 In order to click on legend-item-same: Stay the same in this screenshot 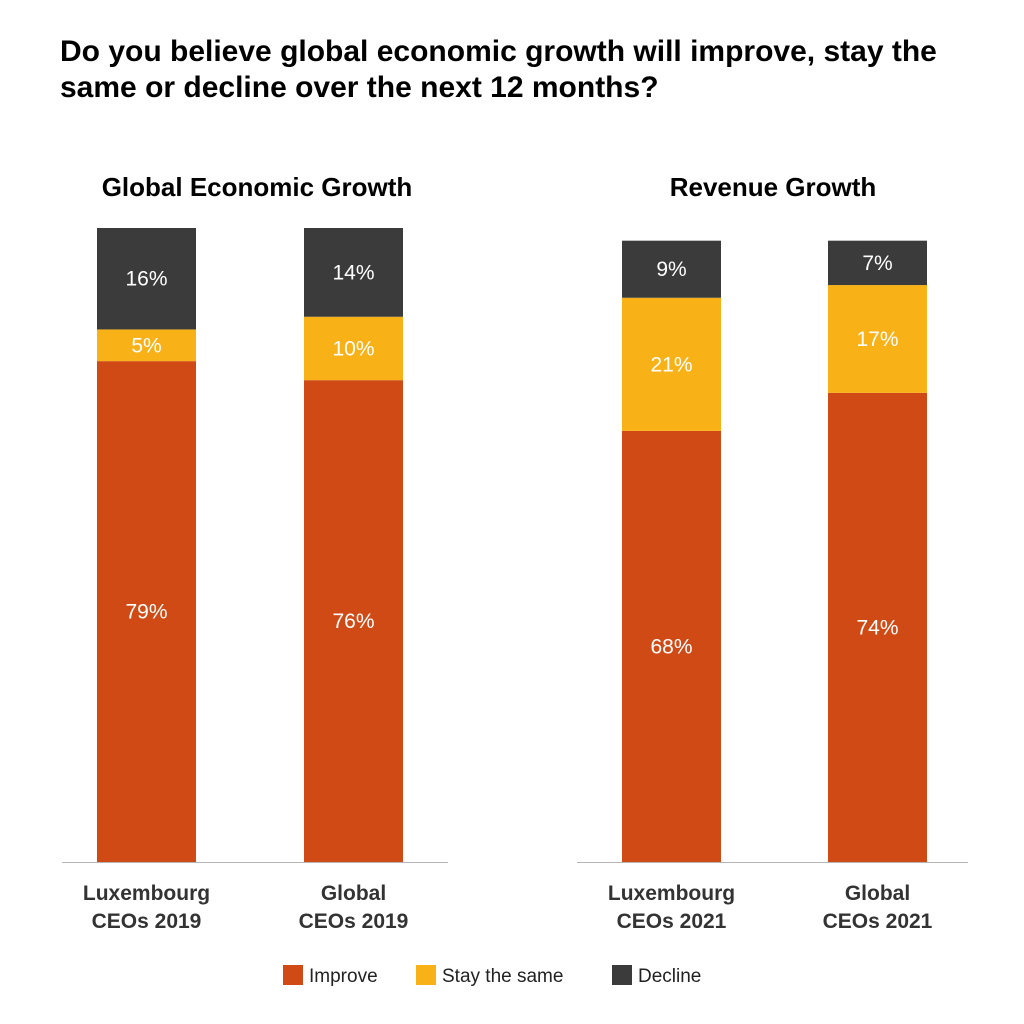, I will do `click(489, 976)`.